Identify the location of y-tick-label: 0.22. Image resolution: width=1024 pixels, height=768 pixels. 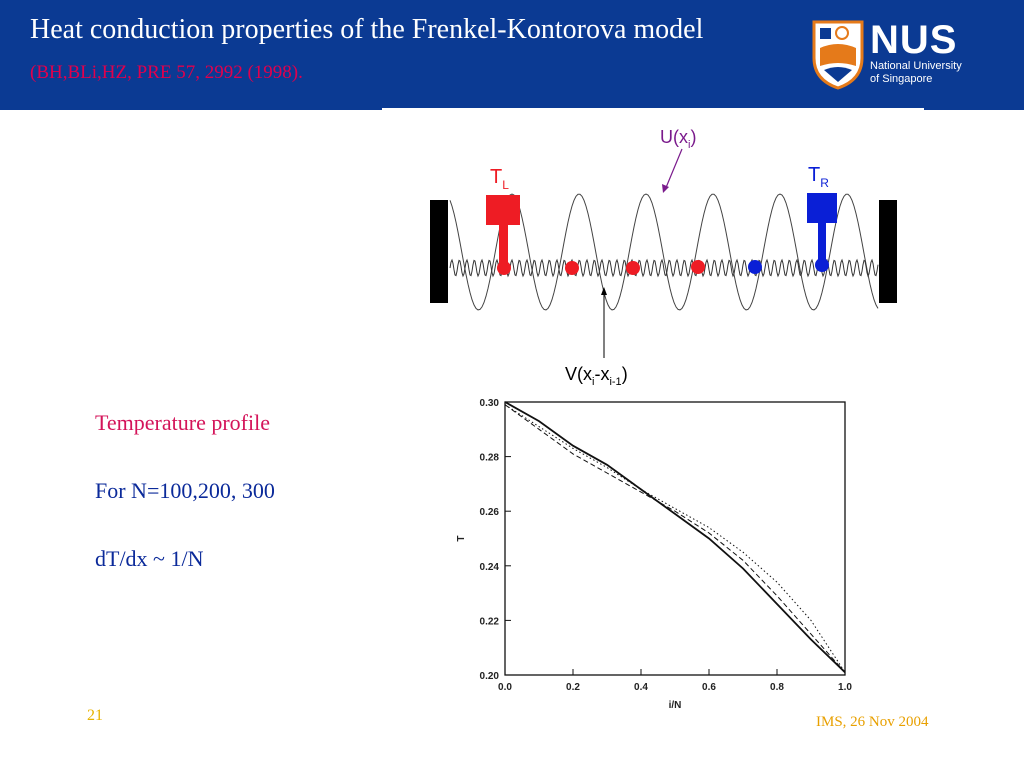
(490, 621).